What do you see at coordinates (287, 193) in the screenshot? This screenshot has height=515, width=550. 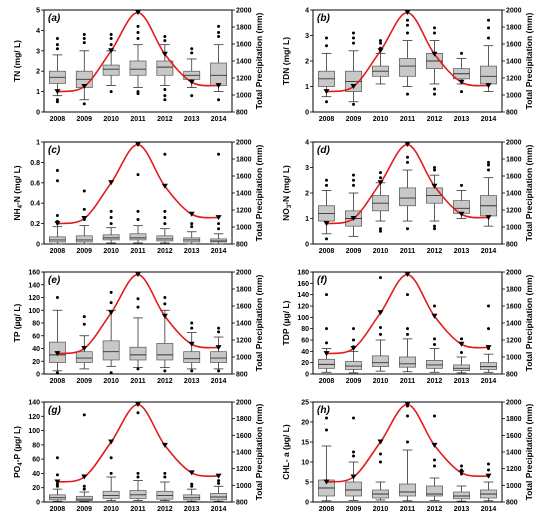 I see `y-axis-label: NO3-N (mg/ L)` at bounding box center [287, 193].